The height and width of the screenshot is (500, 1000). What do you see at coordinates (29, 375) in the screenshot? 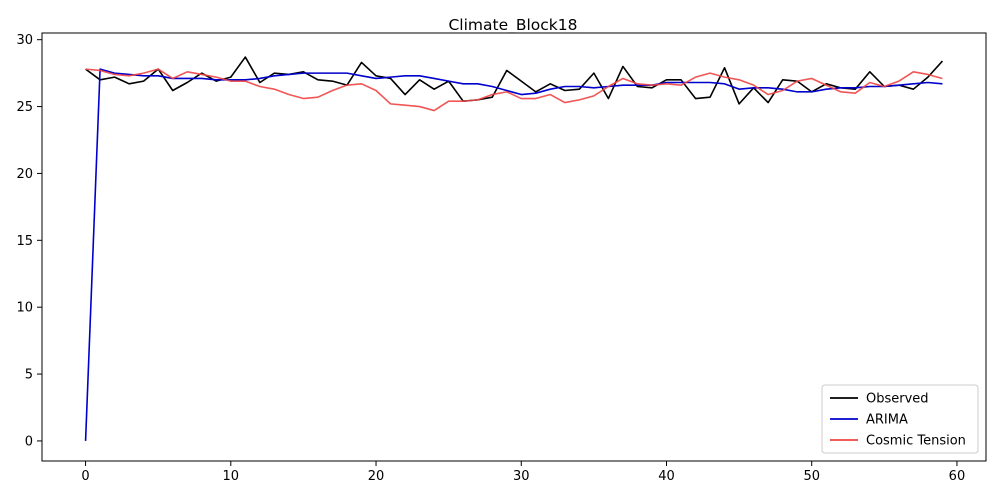
I see `y-tick-label: 5` at bounding box center [29, 375].